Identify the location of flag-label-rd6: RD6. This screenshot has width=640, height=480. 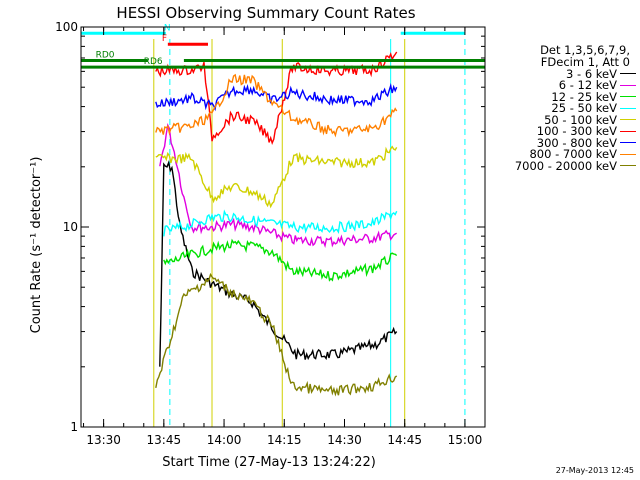
(153, 62).